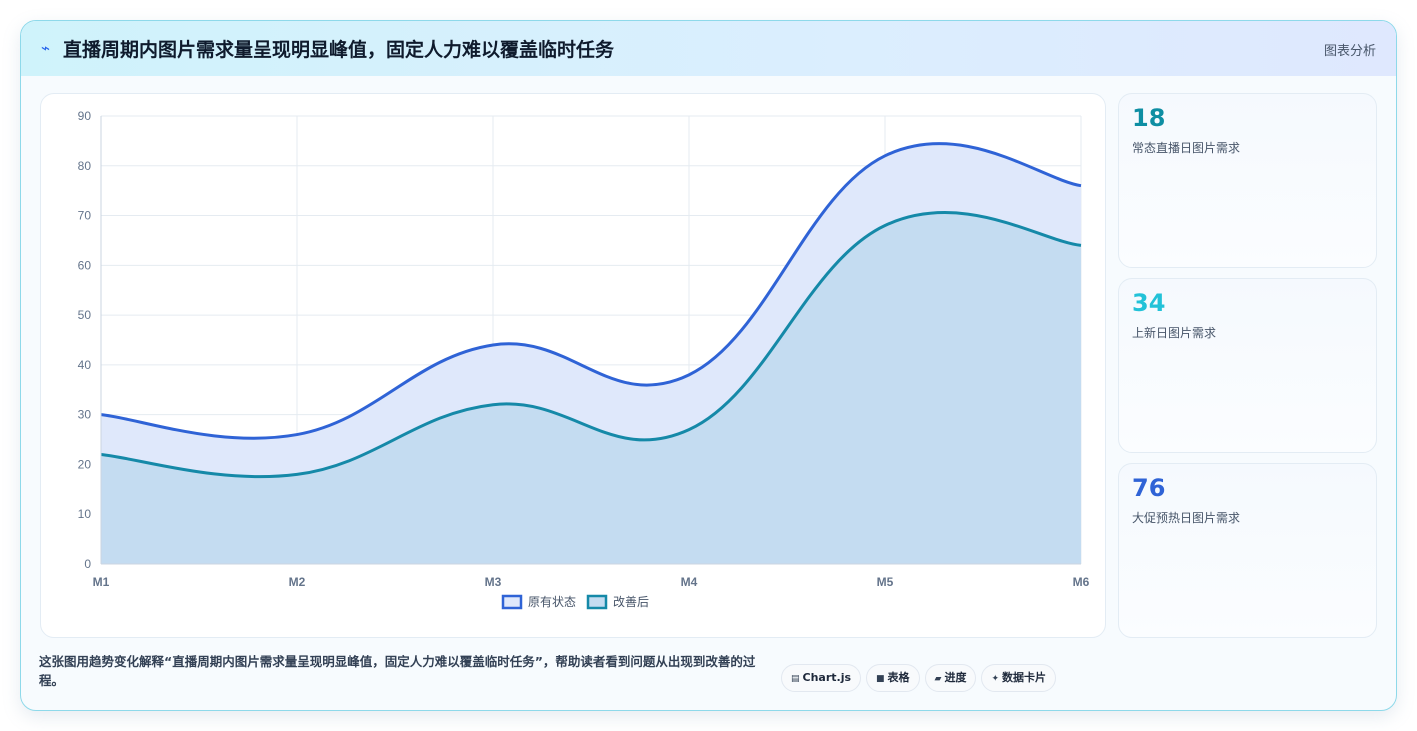 Image resolution: width=1417 pixels, height=731 pixels. I want to click on chip-table: ■ 表格, so click(893, 678).